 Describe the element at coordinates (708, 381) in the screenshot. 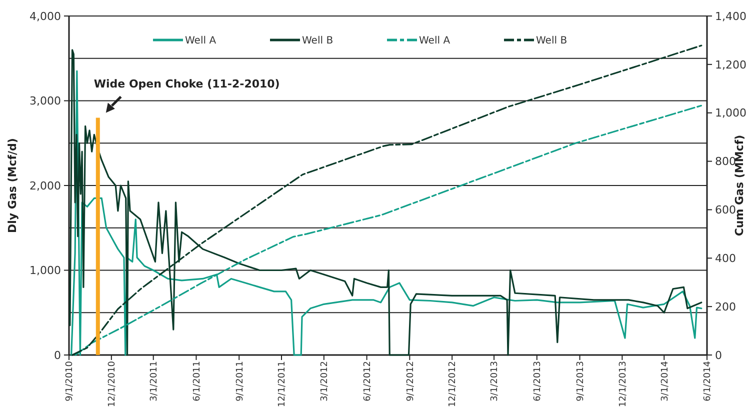

I see `x-tick-label: 6/1/2014` at that location.